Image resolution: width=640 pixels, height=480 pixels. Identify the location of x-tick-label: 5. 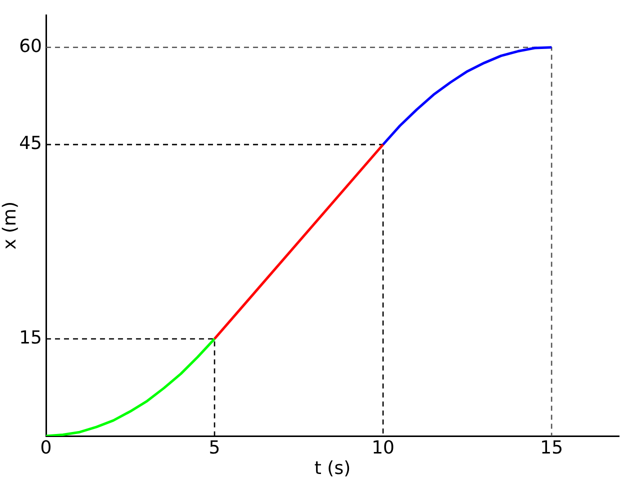
(214, 447).